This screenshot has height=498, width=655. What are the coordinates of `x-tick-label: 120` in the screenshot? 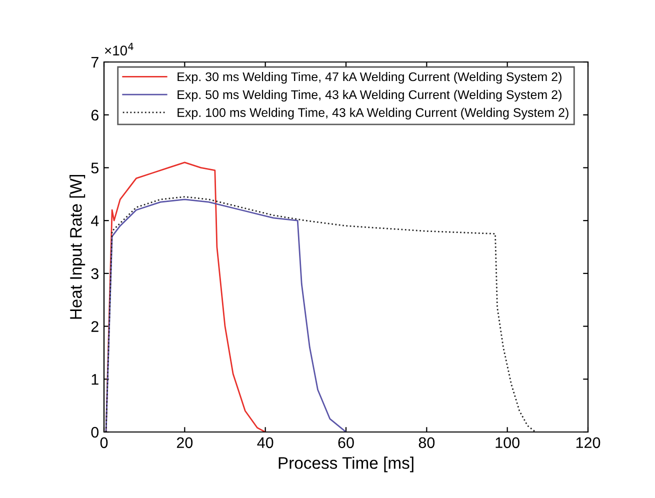 It's located at (588, 442).